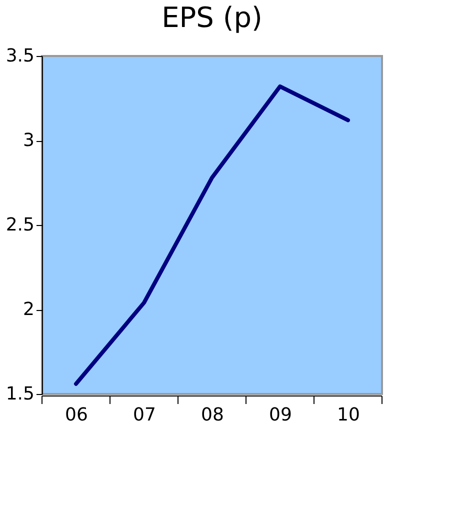 The width and height of the screenshot is (454, 508). I want to click on x-tick-label: 09, so click(280, 415).